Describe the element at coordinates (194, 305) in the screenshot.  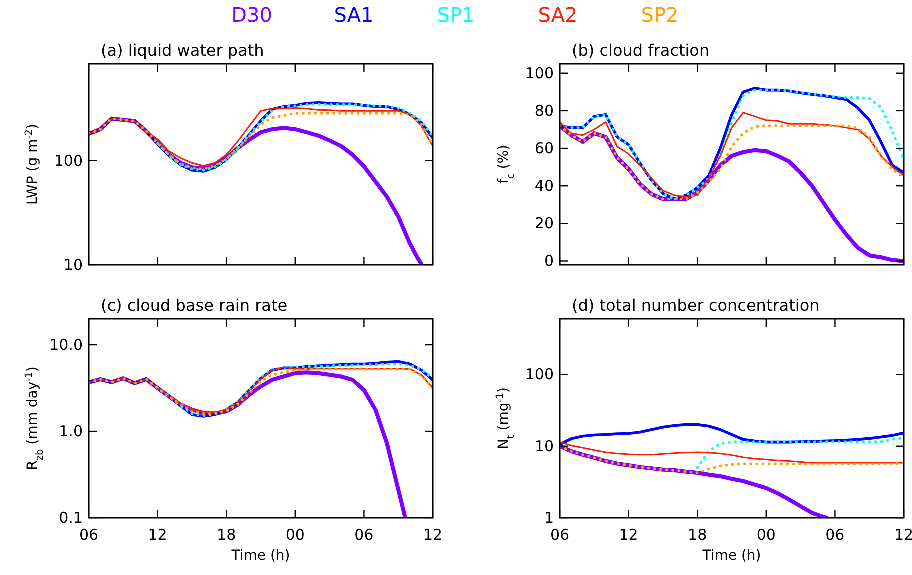
I see `chart-title: (c) cloud base rain rate` at that location.